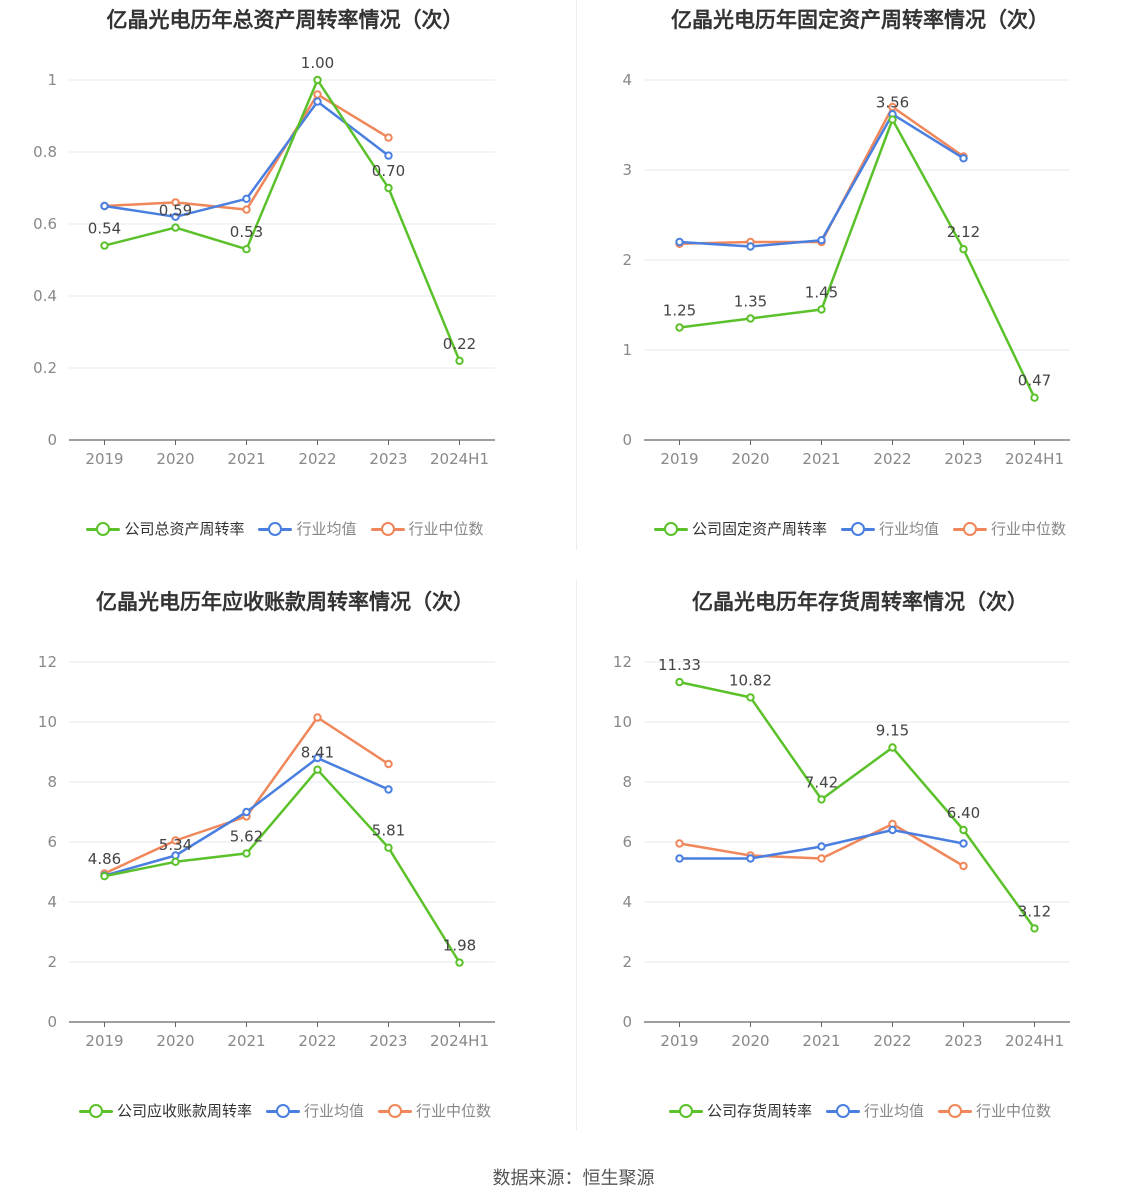 The height and width of the screenshot is (1202, 1147). I want to click on chart-legend: 公司存货周转率 行业均值 行业中位数, so click(860, 1110).